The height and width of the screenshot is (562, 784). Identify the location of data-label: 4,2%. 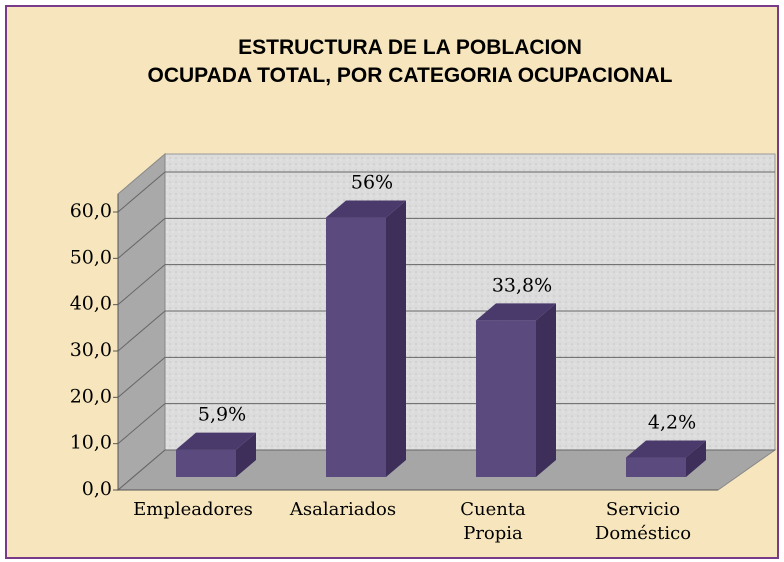
(672, 423).